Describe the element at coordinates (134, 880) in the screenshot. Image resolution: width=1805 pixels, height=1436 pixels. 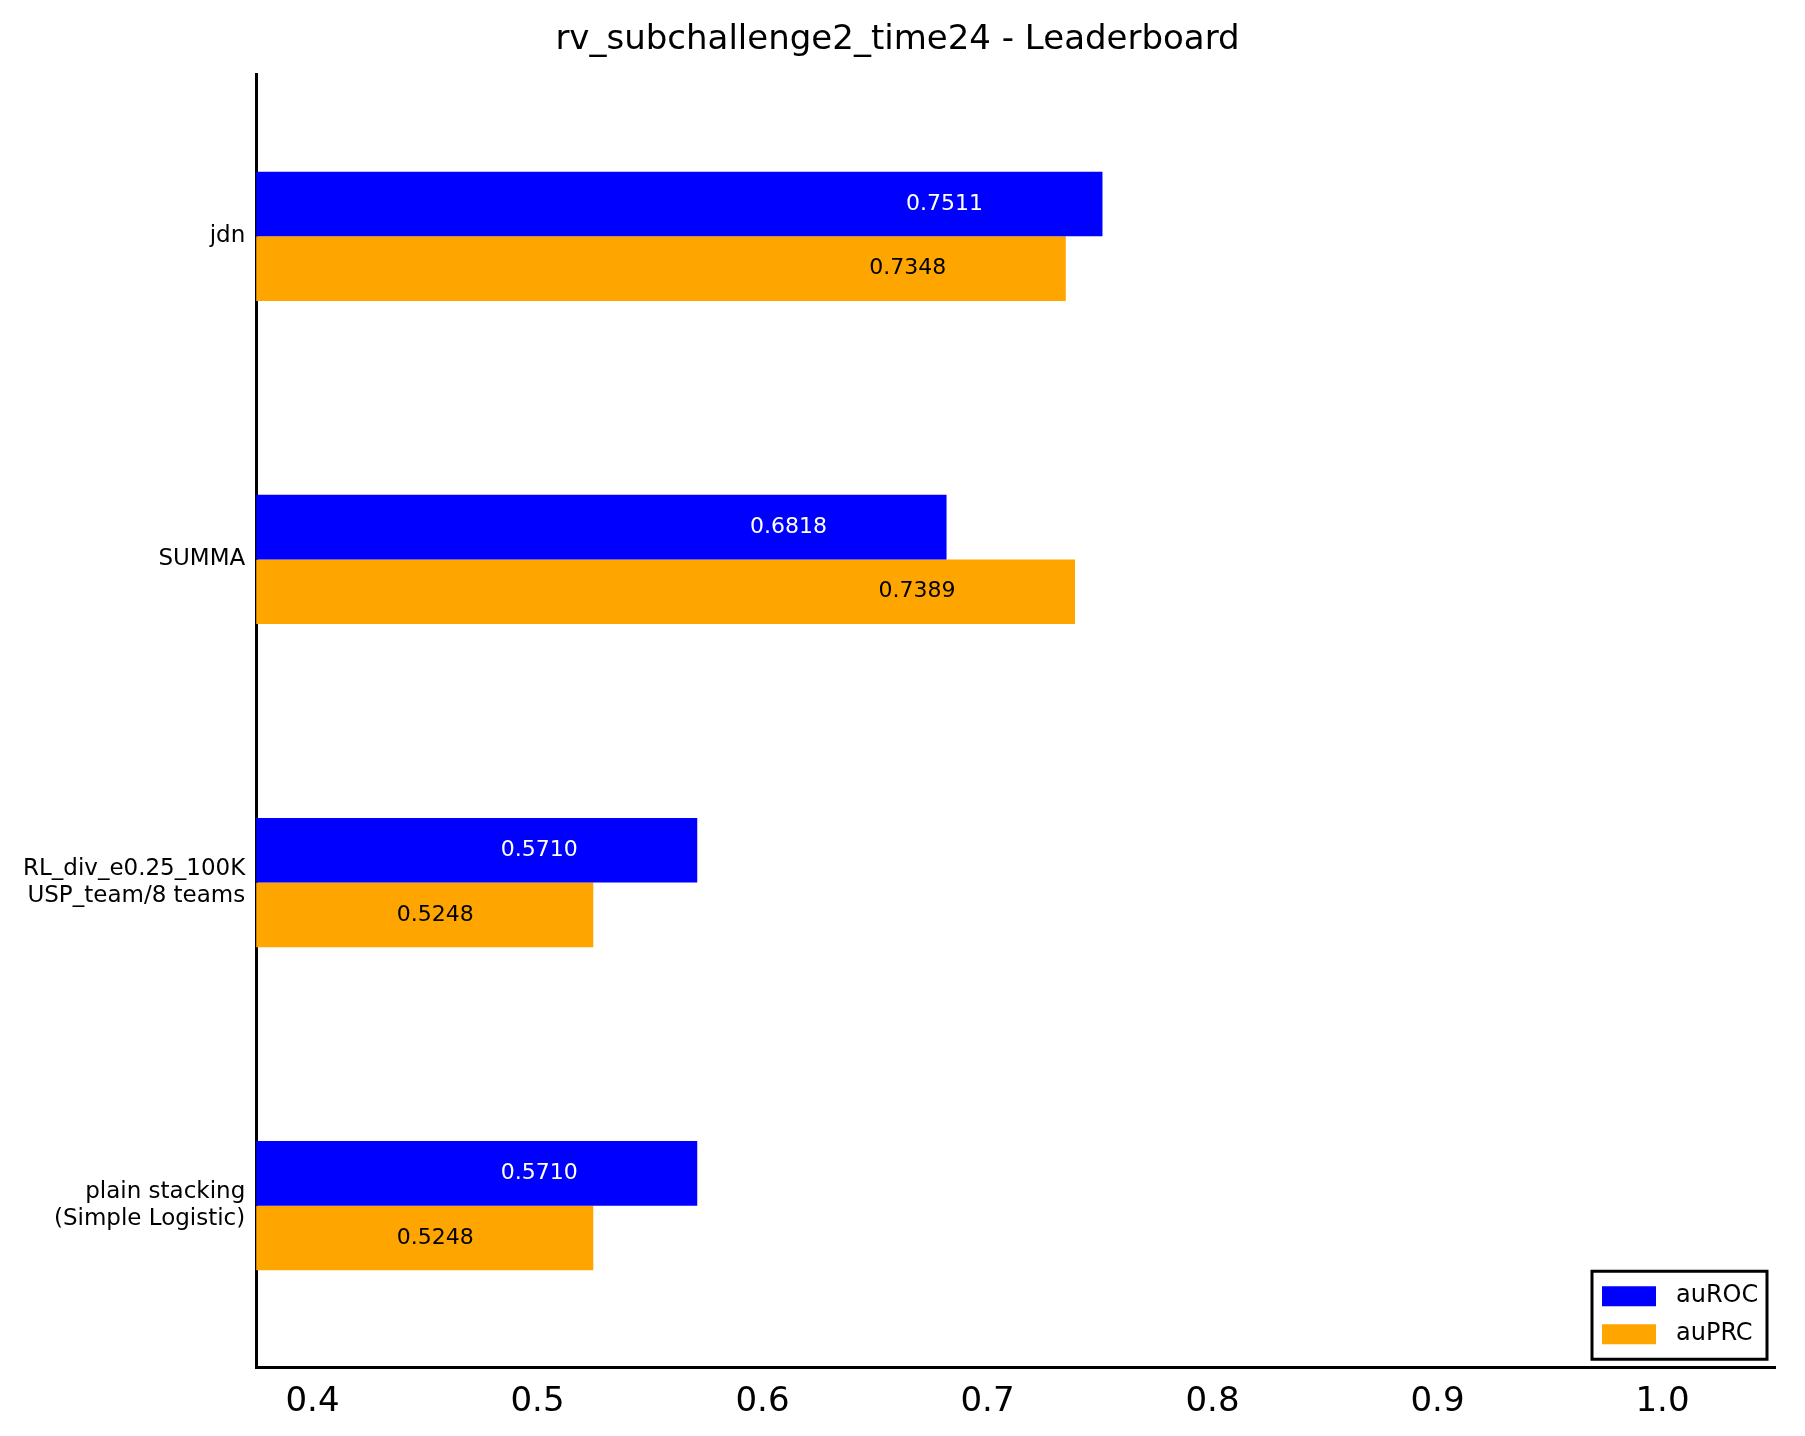
I see `y-tick-label: RL_div_e0.25_100K USP_team/8 teams` at that location.